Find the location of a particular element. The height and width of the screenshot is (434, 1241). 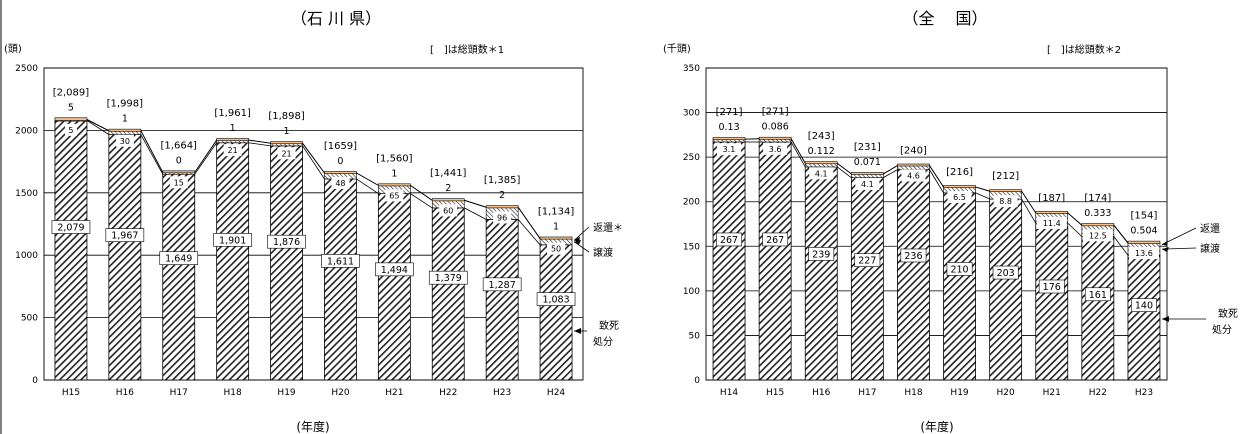

transfer-value-label: 8.8 is located at coordinates (1005, 201).